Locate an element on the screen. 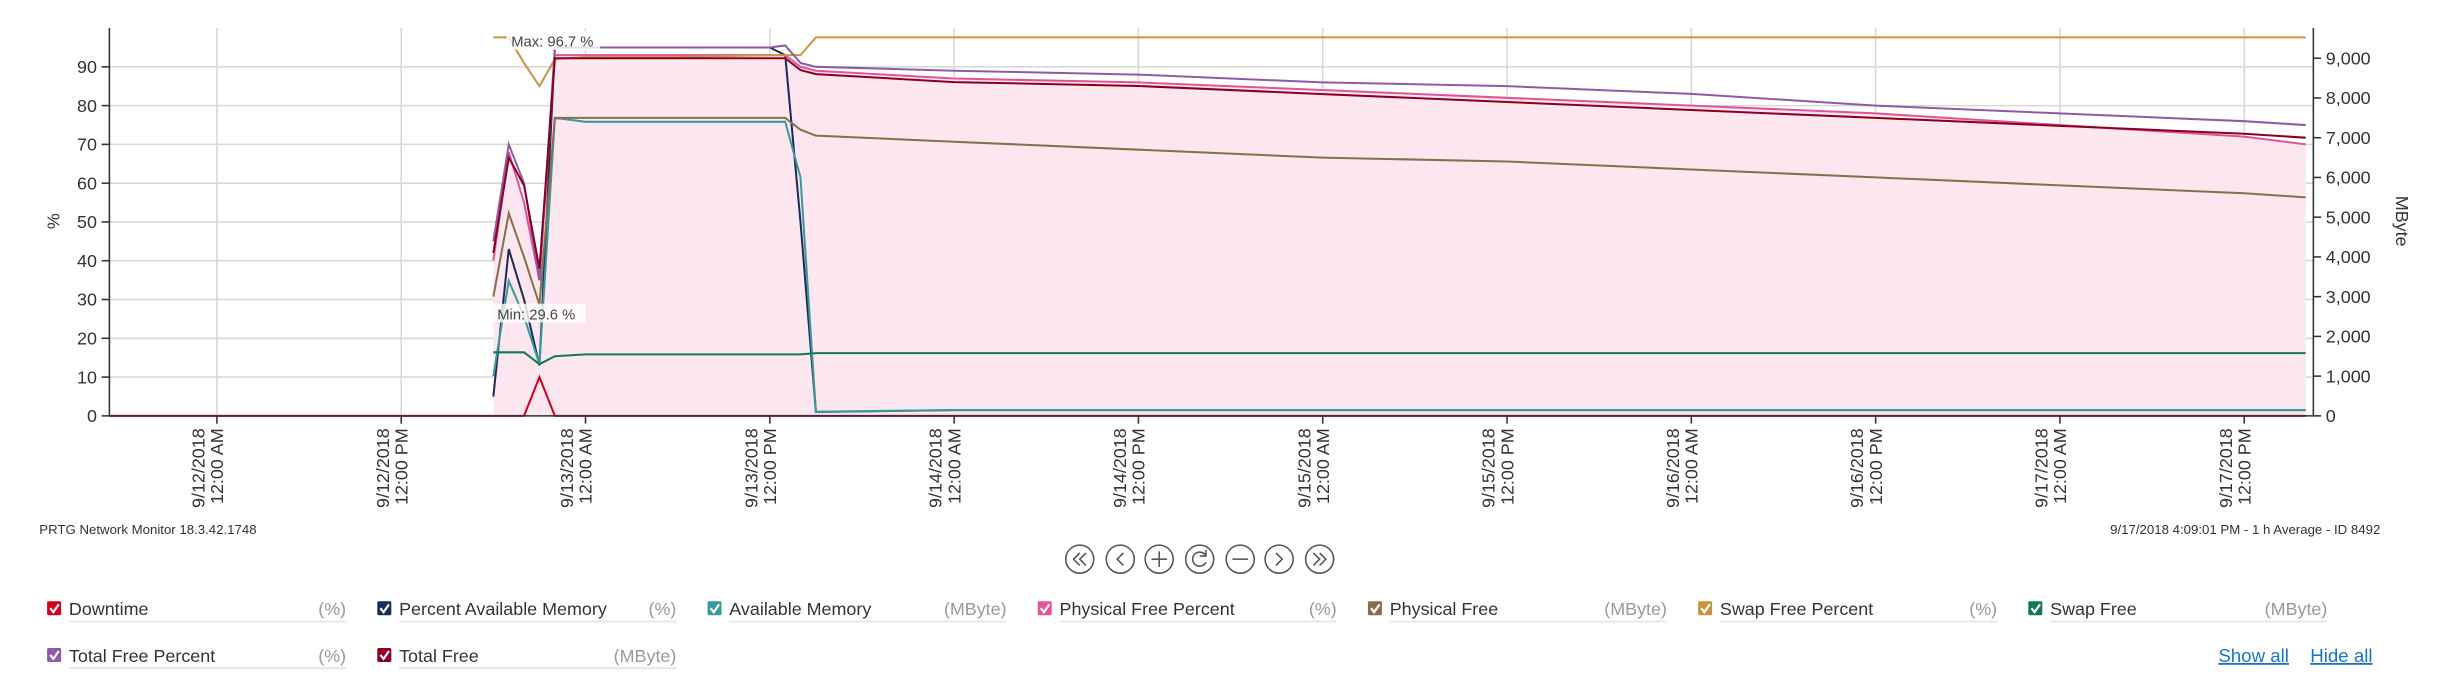  legend-item: Available Memory (MByte) is located at coordinates (857, 611).